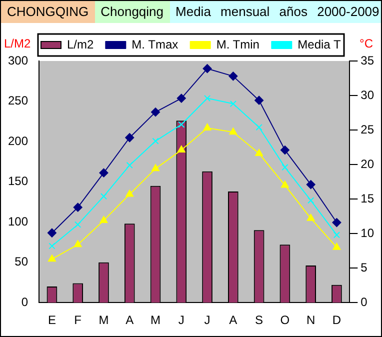 This screenshot has height=337, width=382. I want to click on y-tick-label: 100, so click(18, 221).